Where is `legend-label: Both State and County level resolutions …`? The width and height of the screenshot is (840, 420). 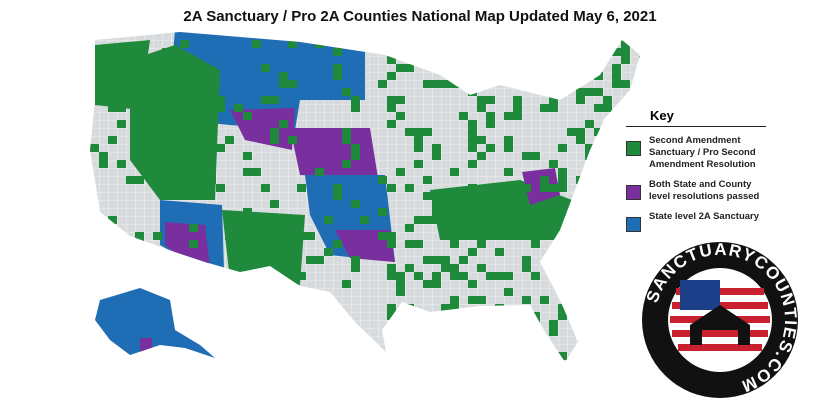 legend-label: Both State and County level resolutions … is located at coordinates (704, 190).